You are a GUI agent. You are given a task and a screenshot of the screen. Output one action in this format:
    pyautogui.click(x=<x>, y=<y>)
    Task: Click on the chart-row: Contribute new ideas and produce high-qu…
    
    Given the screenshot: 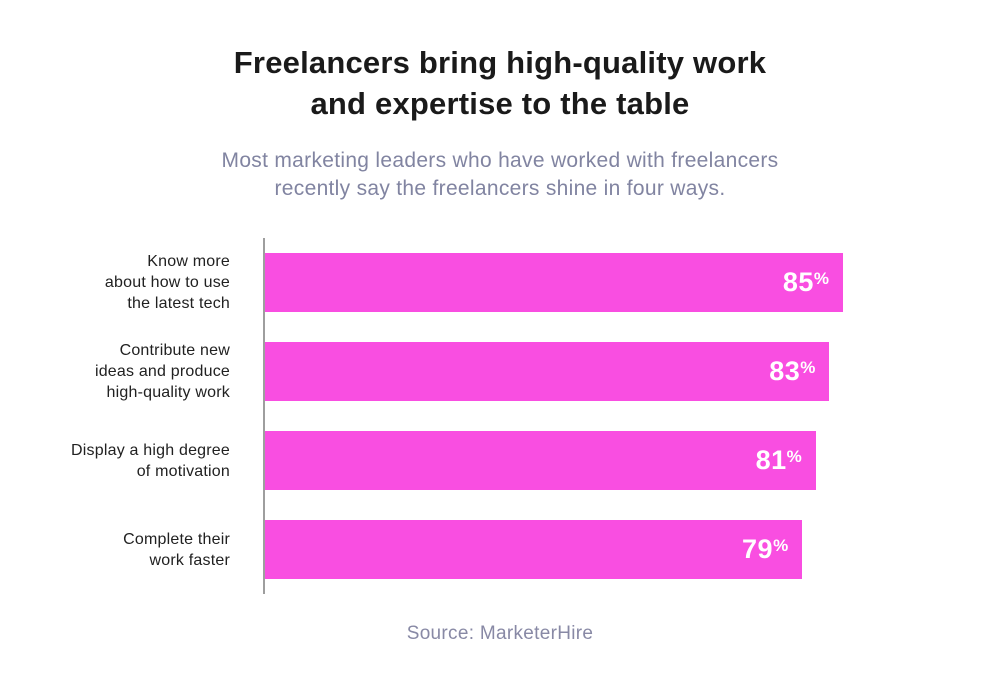 What is the action you would take?
    pyautogui.click(x=472, y=371)
    